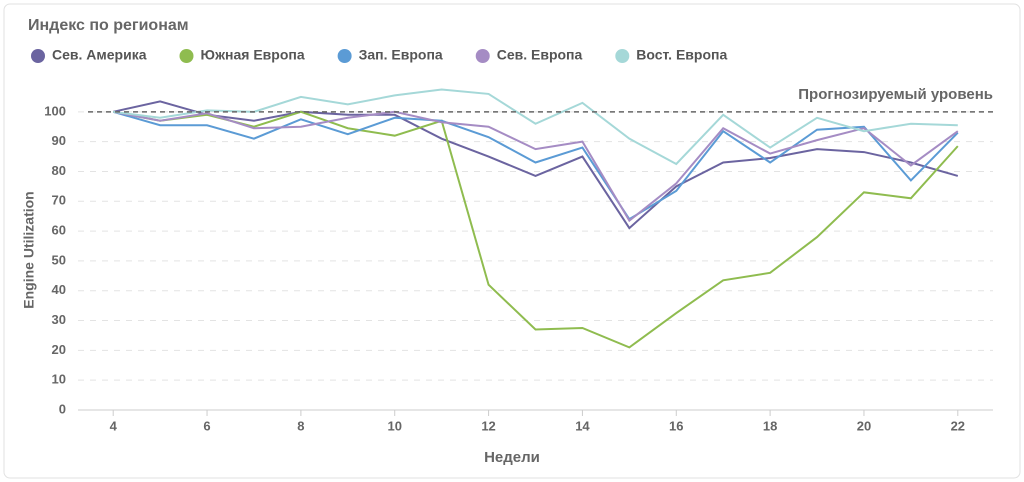 Image resolution: width=1024 pixels, height=482 pixels. I want to click on x-tick-label: 22, so click(958, 425).